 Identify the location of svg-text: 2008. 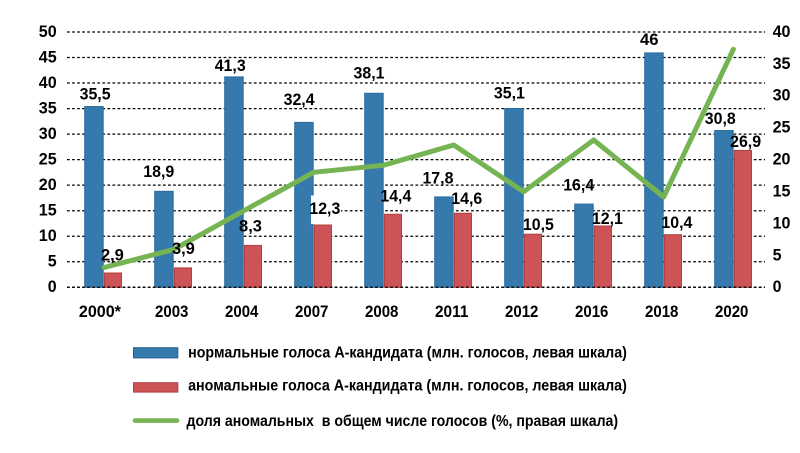
(381, 311).